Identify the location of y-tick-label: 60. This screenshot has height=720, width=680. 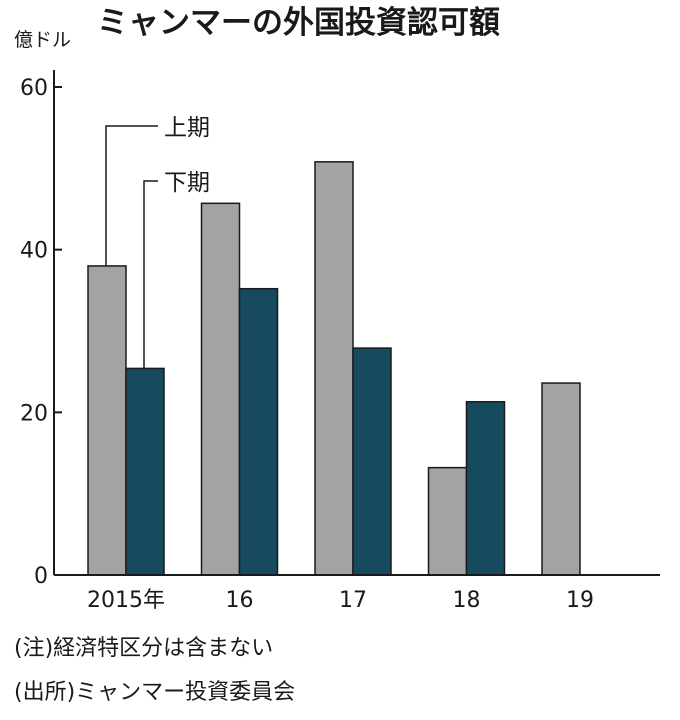
(34, 88).